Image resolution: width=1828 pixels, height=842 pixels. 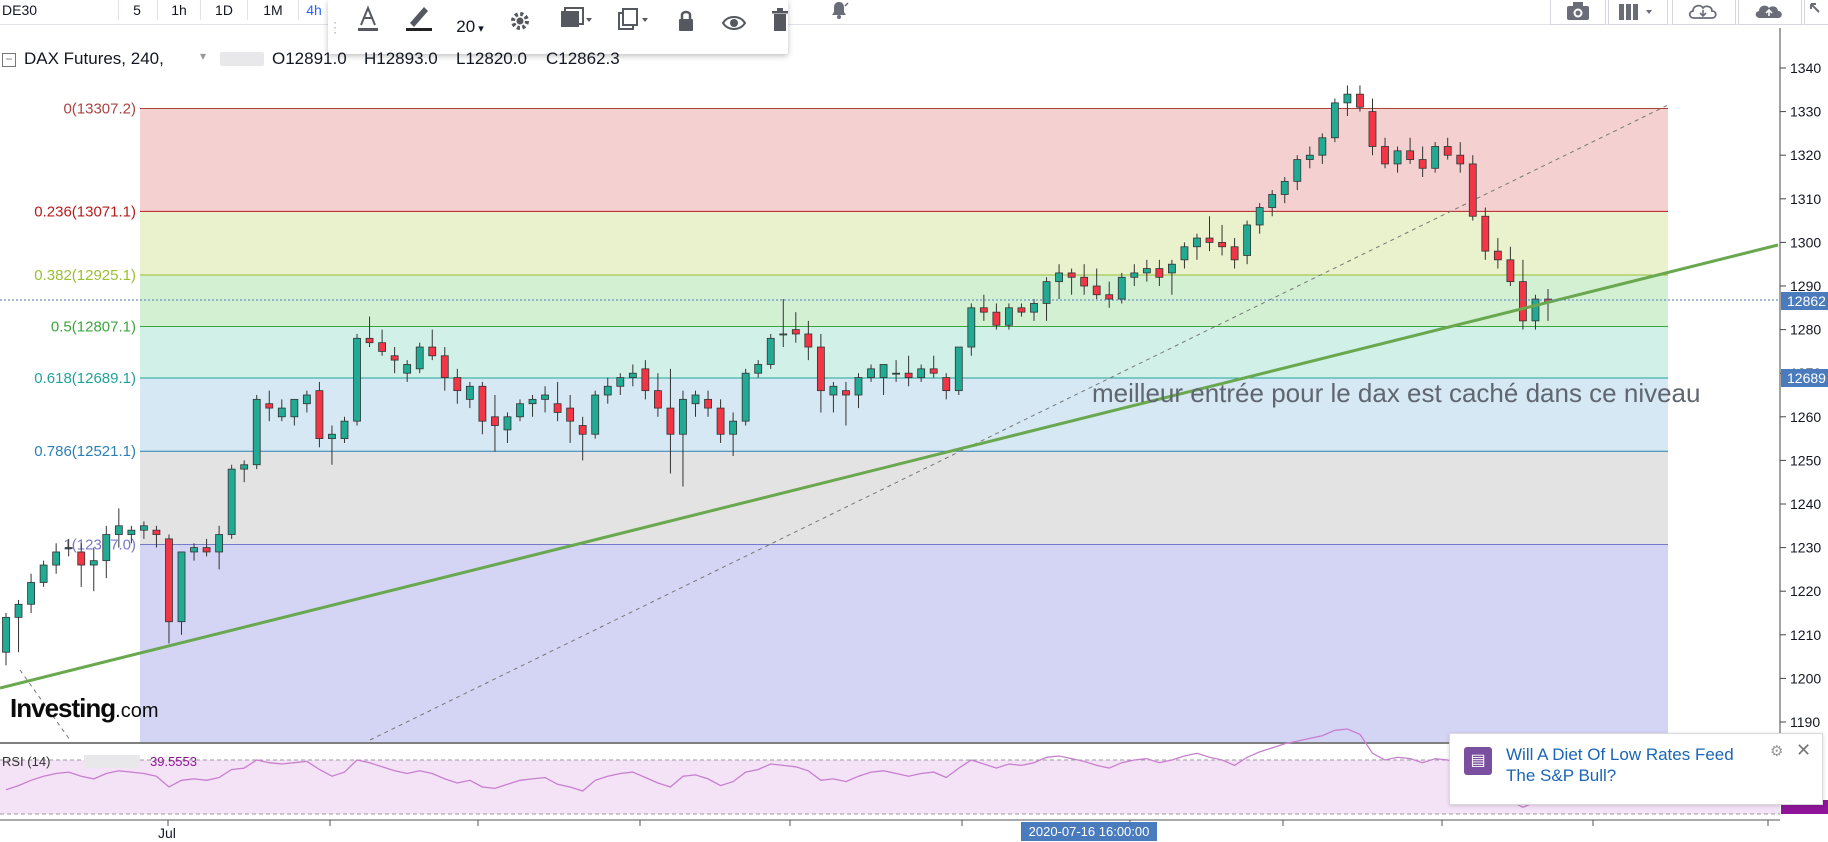 I want to click on fib-label-5: 0.786(12521.1), so click(x=85, y=451).